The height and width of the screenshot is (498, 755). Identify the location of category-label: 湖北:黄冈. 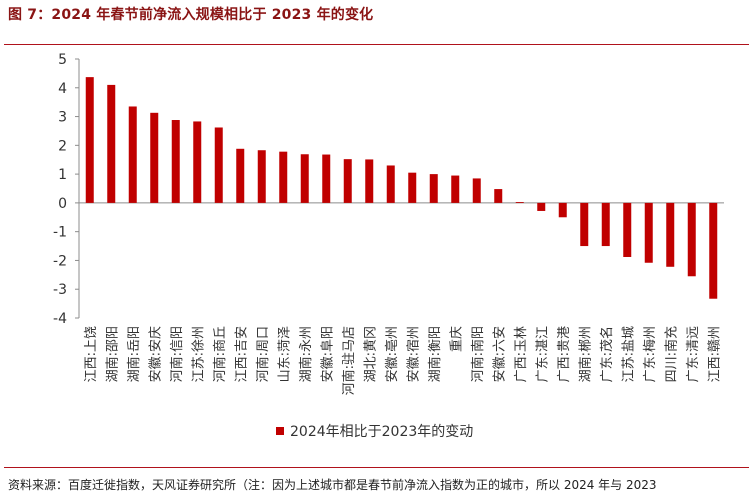
(370, 354).